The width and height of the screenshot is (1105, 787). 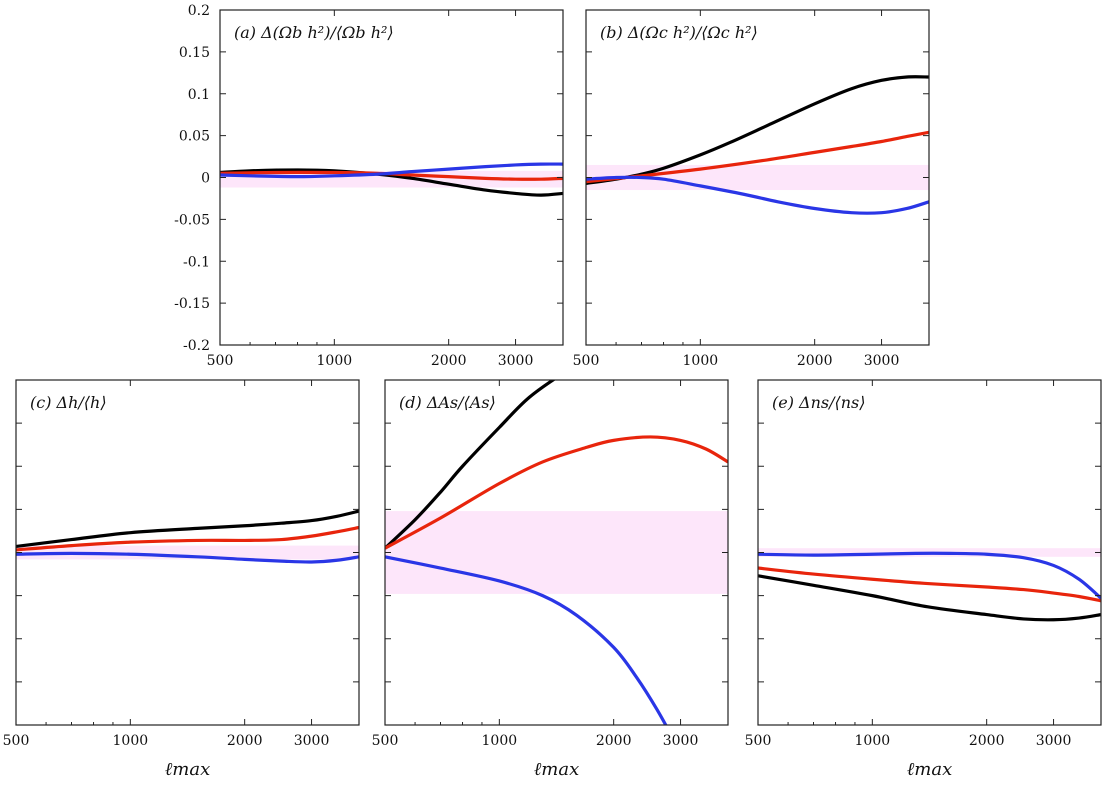 What do you see at coordinates (205, 179) in the screenshot?
I see `y-tick-label: 0` at bounding box center [205, 179].